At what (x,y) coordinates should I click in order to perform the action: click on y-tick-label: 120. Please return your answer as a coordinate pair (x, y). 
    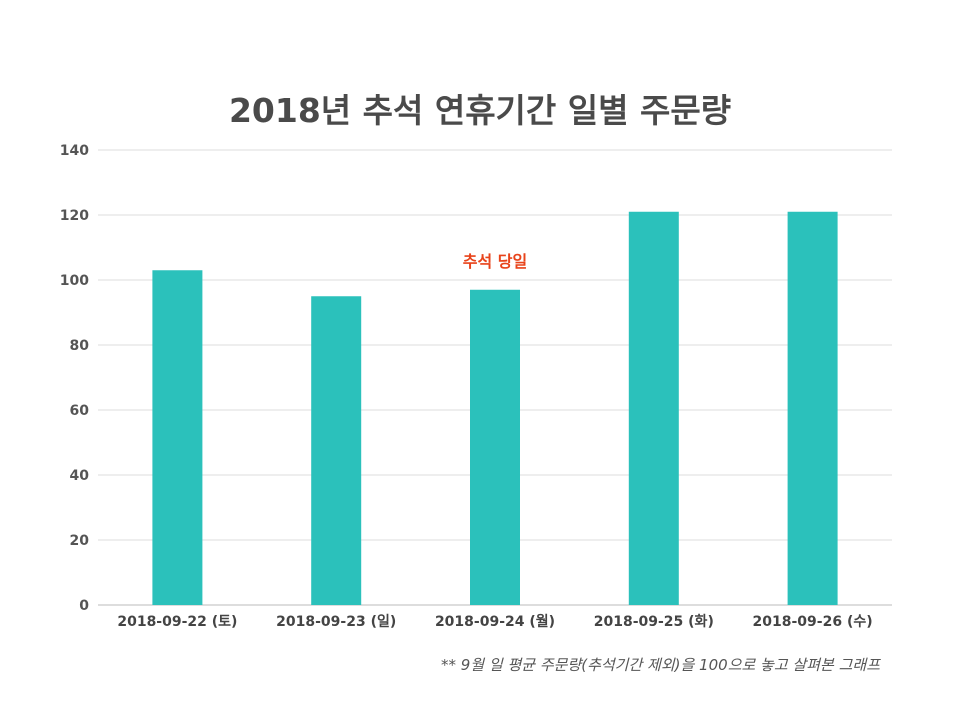
    Looking at the image, I should click on (74, 216).